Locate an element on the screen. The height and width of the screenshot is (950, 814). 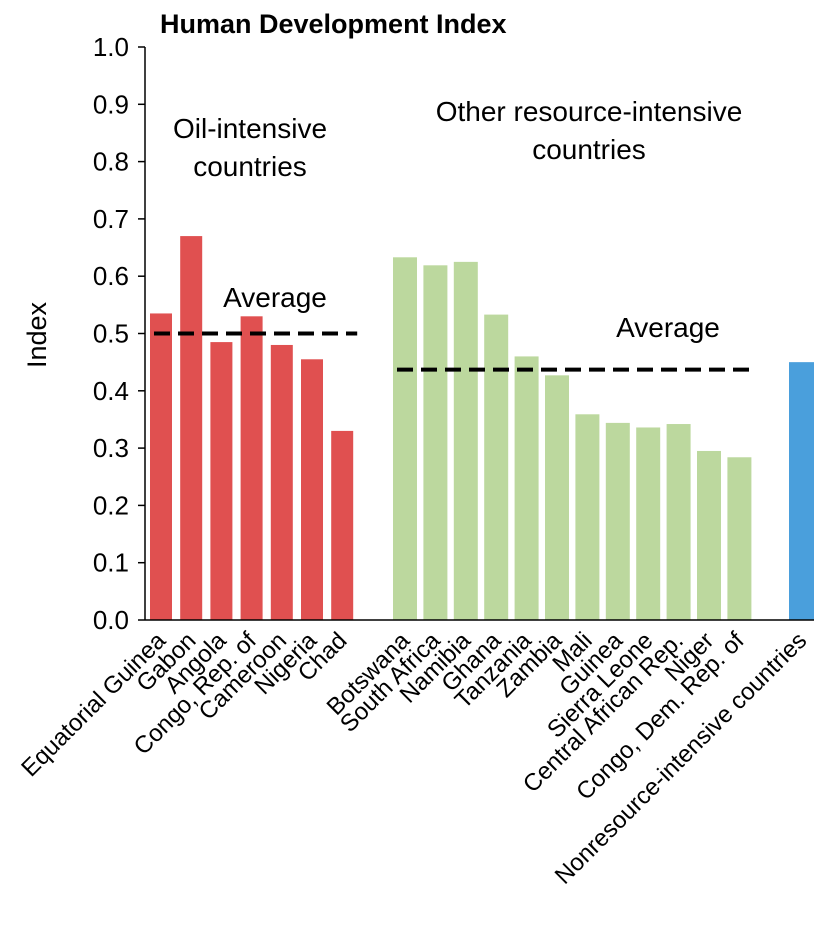
average-lines is located at coordinates (455, 351).